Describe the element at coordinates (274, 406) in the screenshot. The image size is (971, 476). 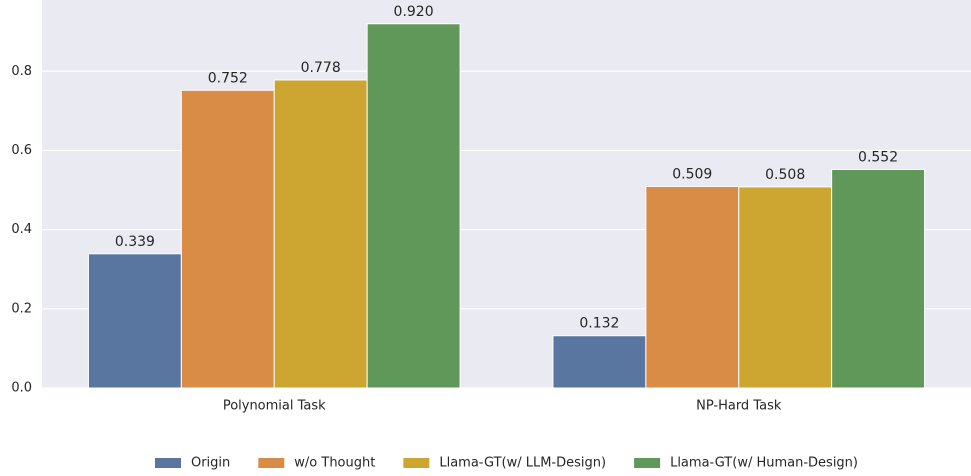
I see `x-tick-label: Polynomial Task` at that location.